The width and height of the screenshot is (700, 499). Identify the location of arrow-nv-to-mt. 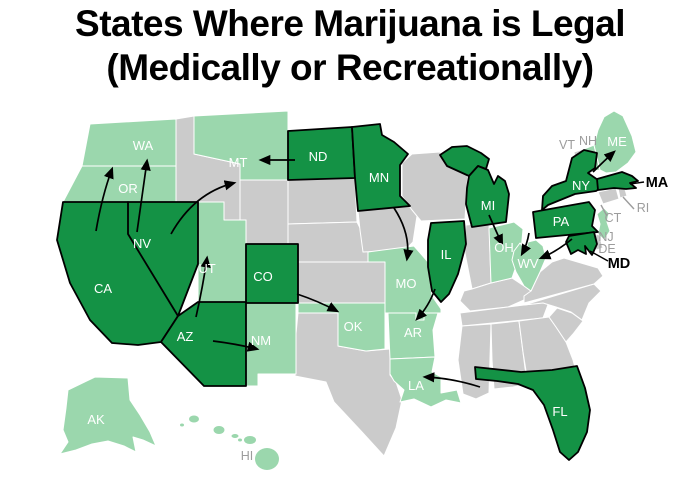
(203, 207).